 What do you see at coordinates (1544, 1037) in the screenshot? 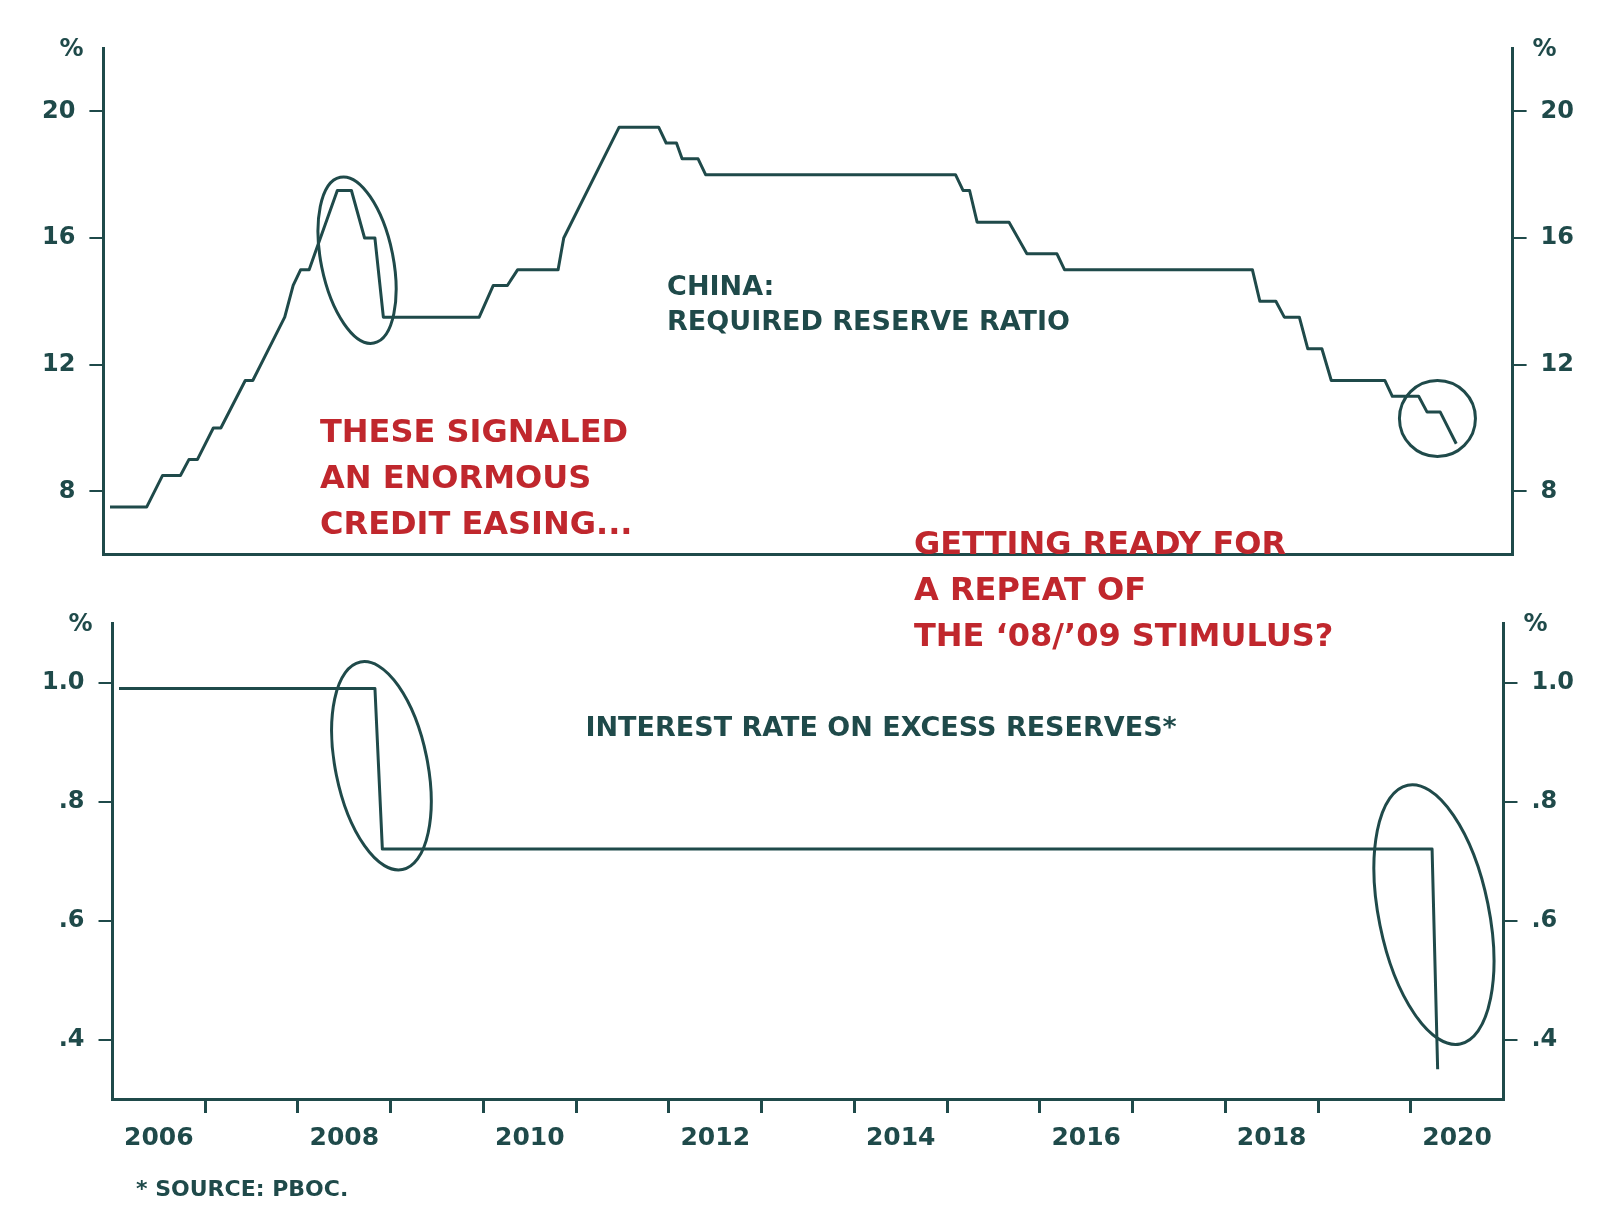
I see `y2-tick-label: .4` at bounding box center [1544, 1037].